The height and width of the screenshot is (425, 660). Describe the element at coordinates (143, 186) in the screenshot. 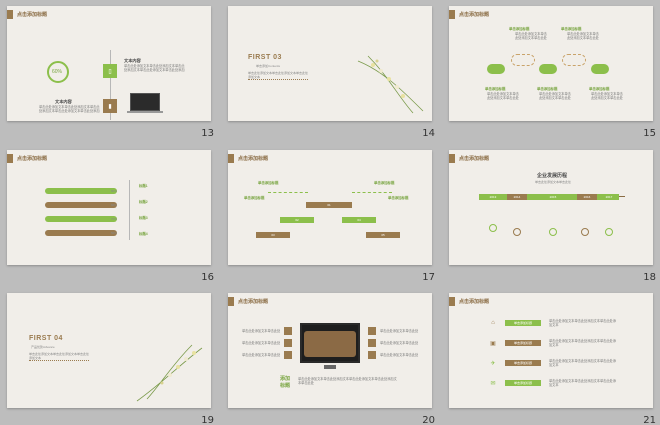

I see `label: 标题1` at that location.